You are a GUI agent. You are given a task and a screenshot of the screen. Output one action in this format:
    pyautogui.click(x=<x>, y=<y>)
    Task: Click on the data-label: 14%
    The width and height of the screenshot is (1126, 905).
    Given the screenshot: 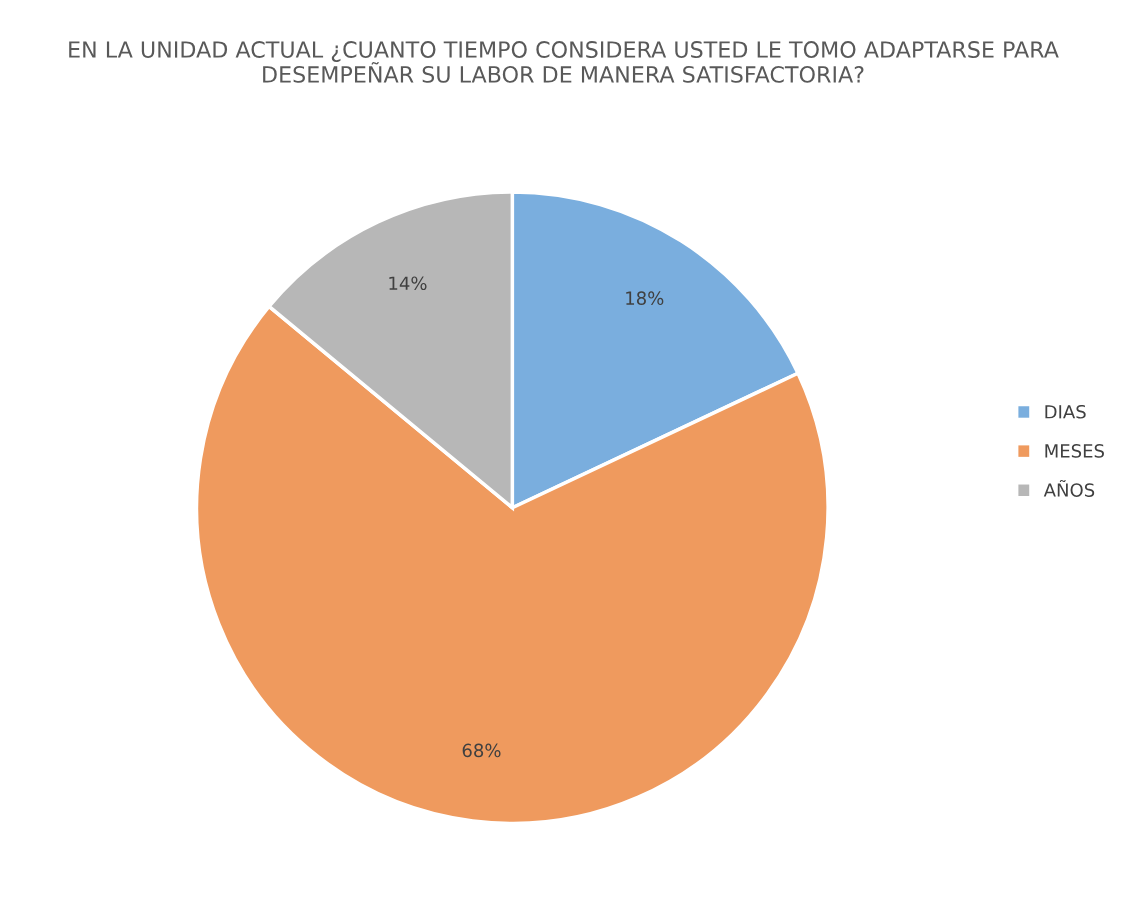 What is the action you would take?
    pyautogui.click(x=408, y=283)
    